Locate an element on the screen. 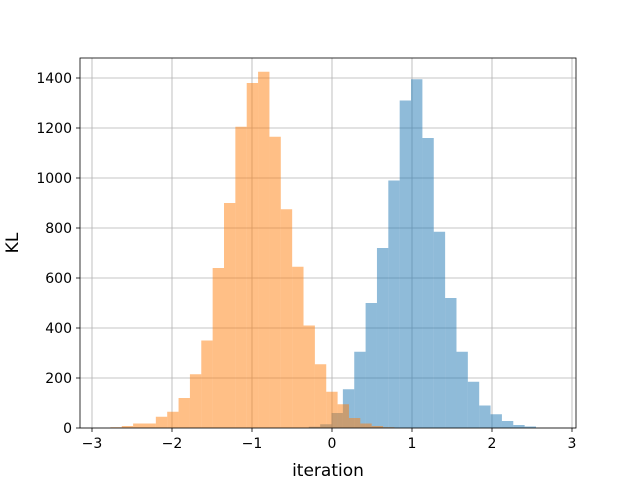 The image size is (640, 480). y-tick-label: 800 is located at coordinates (58, 229).